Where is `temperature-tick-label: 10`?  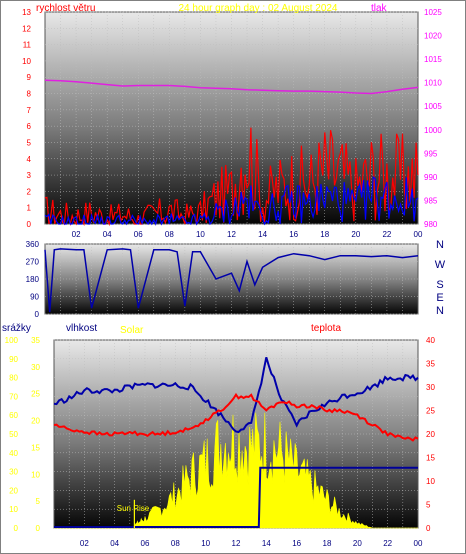
temperature-tick-label: 10 is located at coordinates (430, 481).